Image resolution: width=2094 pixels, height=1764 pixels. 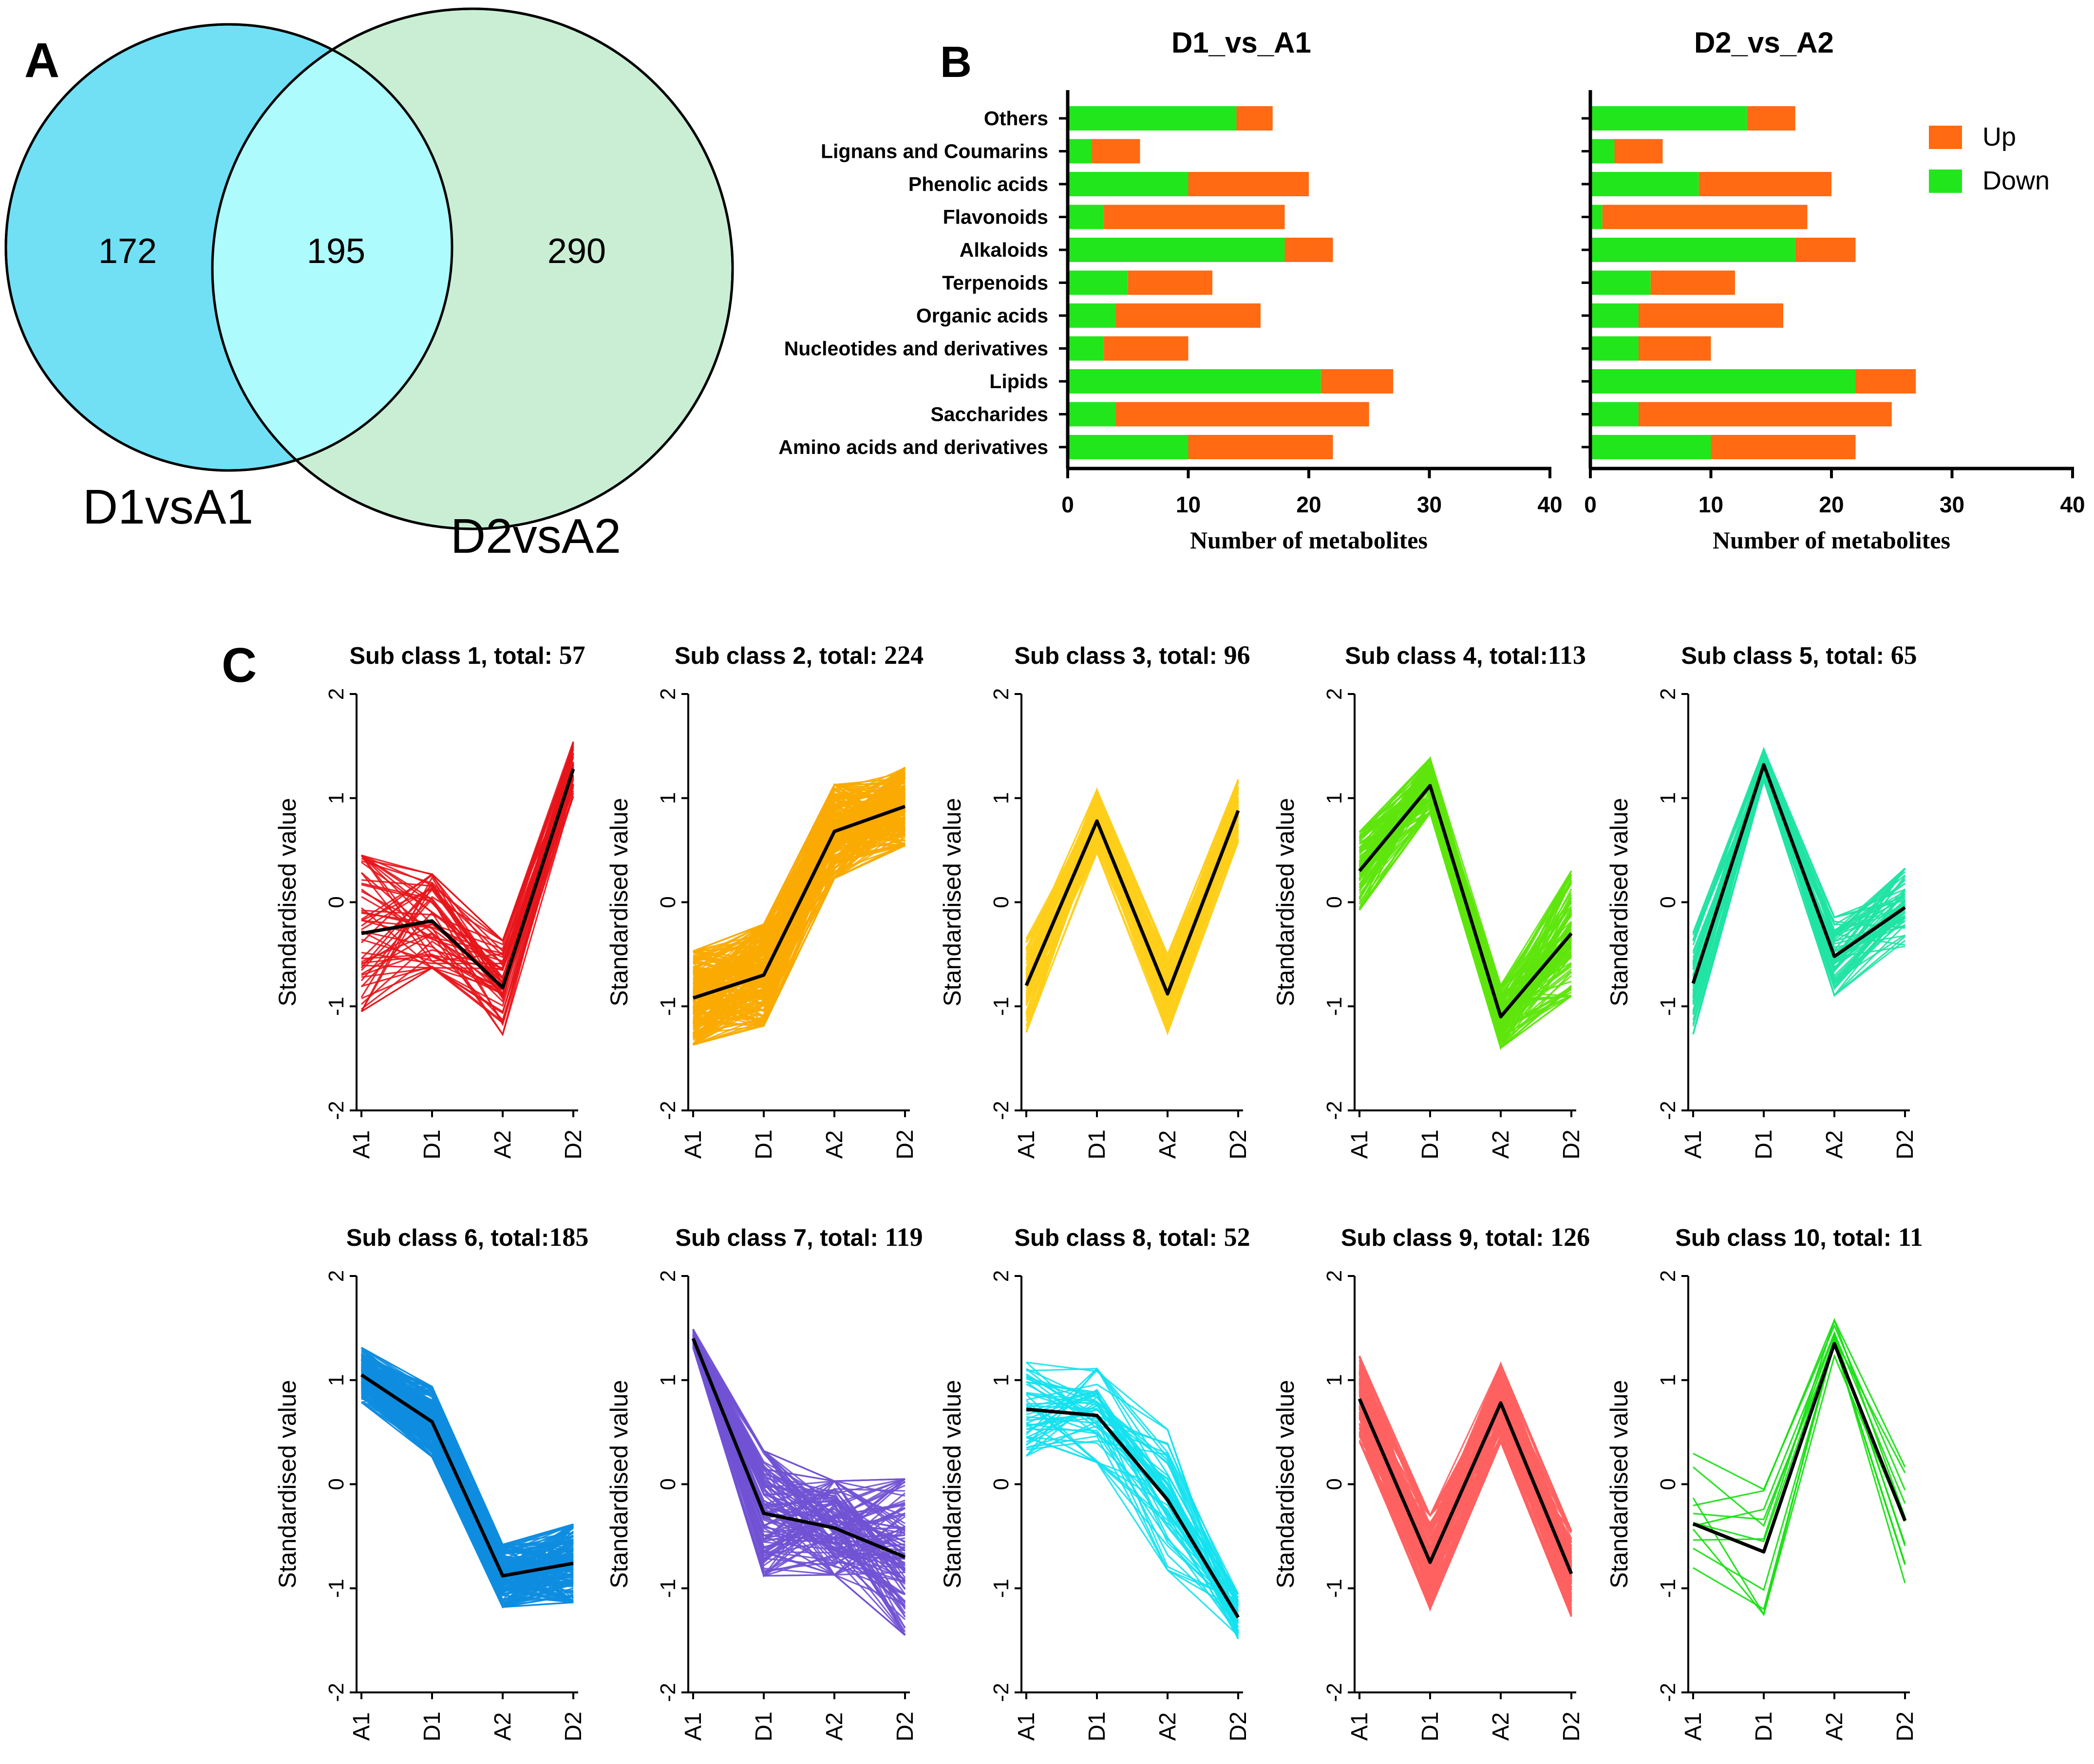 I want to click on subclass-title-text: Sub class 4, total:, so click(x=1446, y=656).